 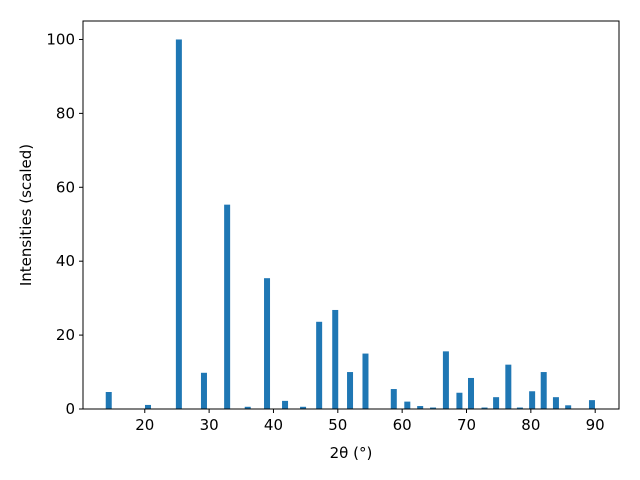 What do you see at coordinates (273, 425) in the screenshot?
I see `x-tick-label: 40` at bounding box center [273, 425].